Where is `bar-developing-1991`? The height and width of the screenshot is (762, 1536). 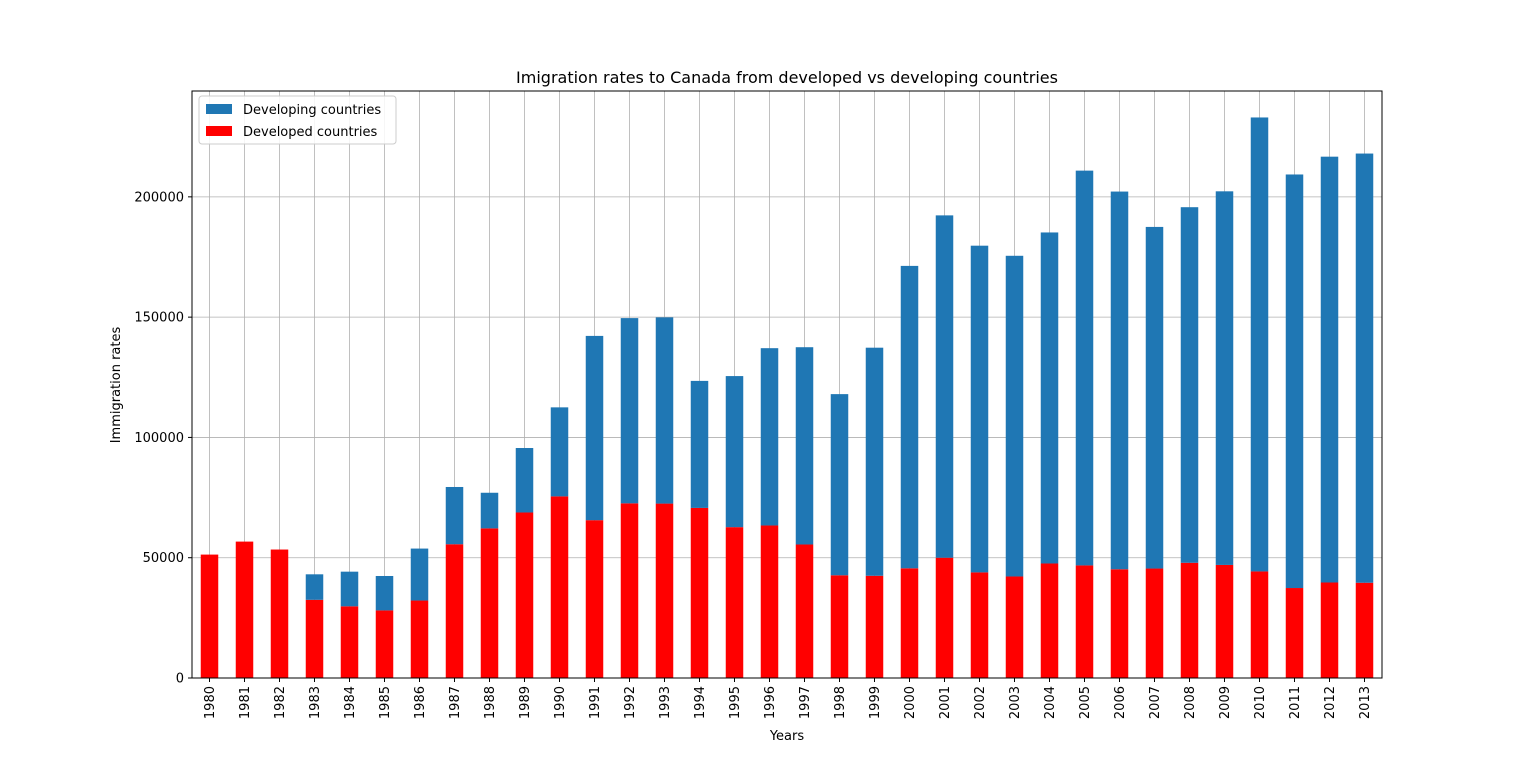
bar-developing-1991 is located at coordinates (594, 428).